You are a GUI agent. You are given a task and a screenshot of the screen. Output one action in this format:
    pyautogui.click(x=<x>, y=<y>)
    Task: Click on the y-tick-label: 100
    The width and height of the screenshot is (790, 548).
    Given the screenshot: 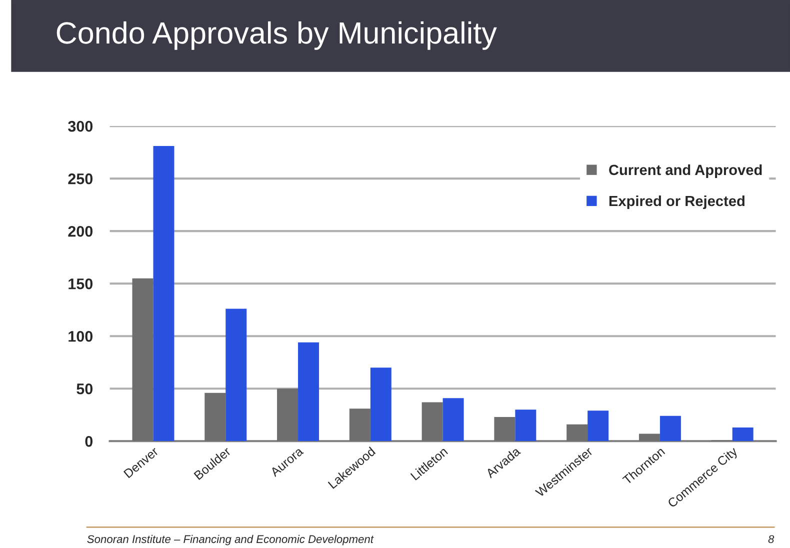 What is the action you would take?
    pyautogui.click(x=80, y=336)
    